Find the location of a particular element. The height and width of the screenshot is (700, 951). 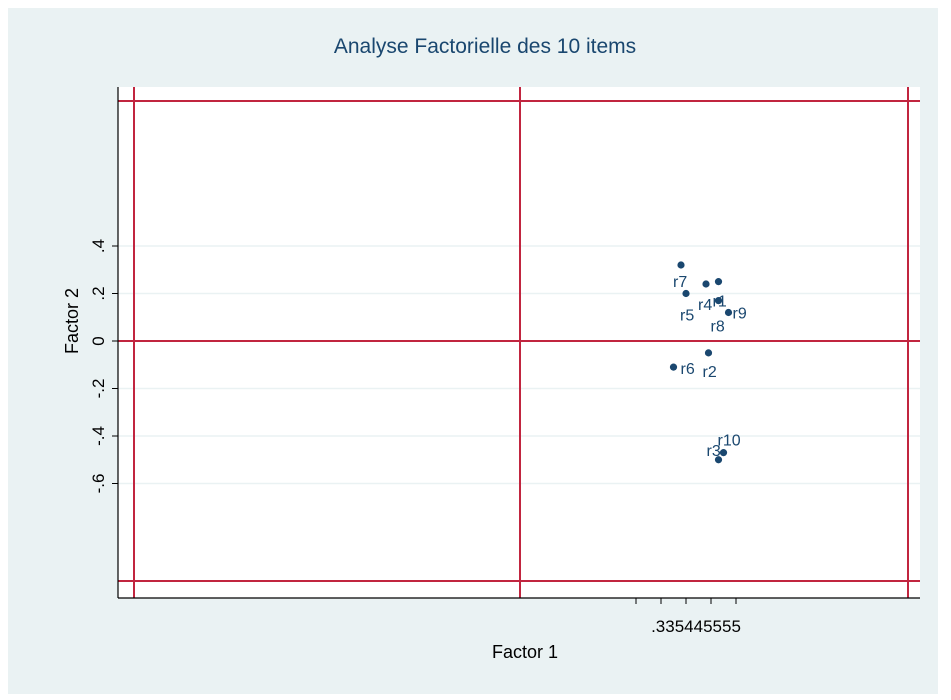

point-label-r3: r3 is located at coordinates (714, 451).